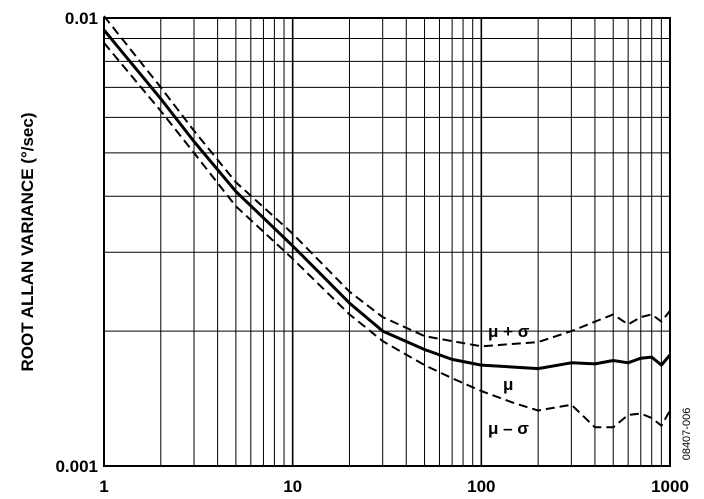  I want to click on x-tick-label: 100, so click(481, 486).